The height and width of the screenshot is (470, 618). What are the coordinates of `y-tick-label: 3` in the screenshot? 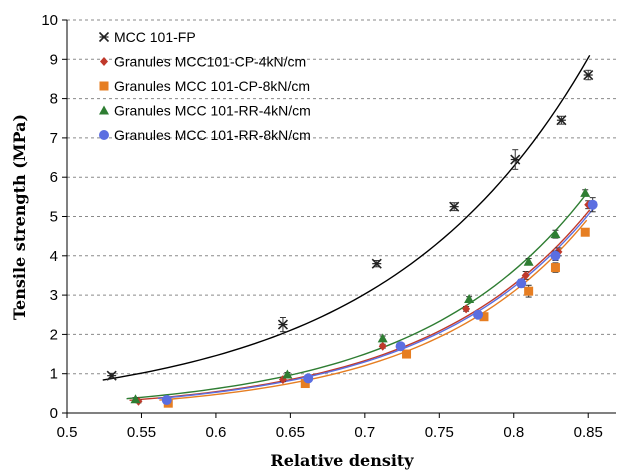 It's located at (54, 295).